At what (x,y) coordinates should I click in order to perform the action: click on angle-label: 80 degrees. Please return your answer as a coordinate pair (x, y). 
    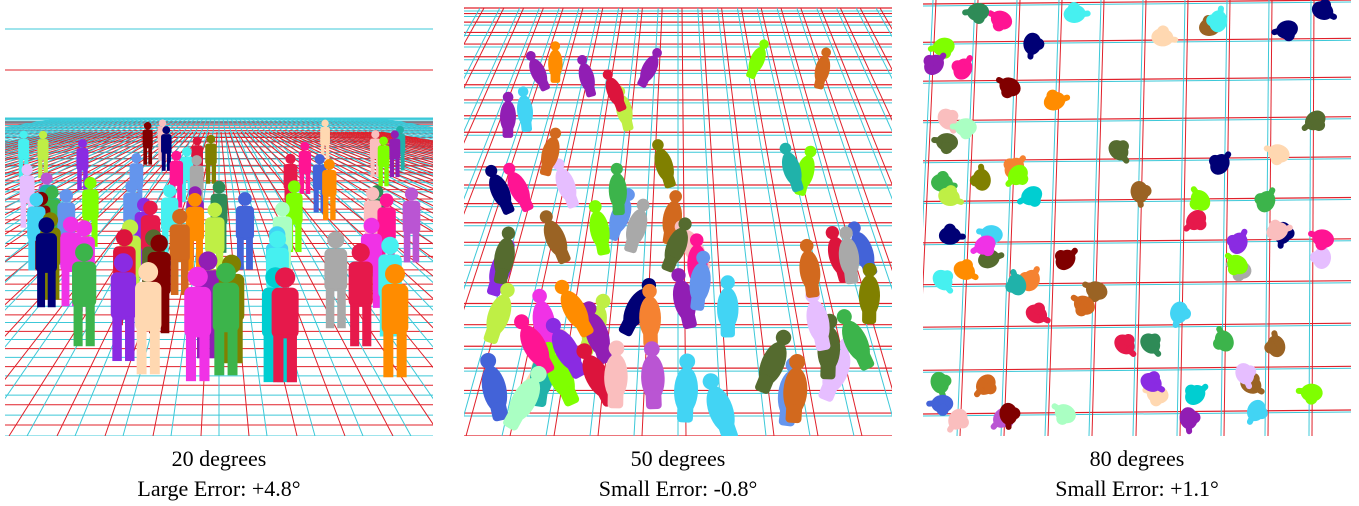
    Looking at the image, I should click on (1137, 458).